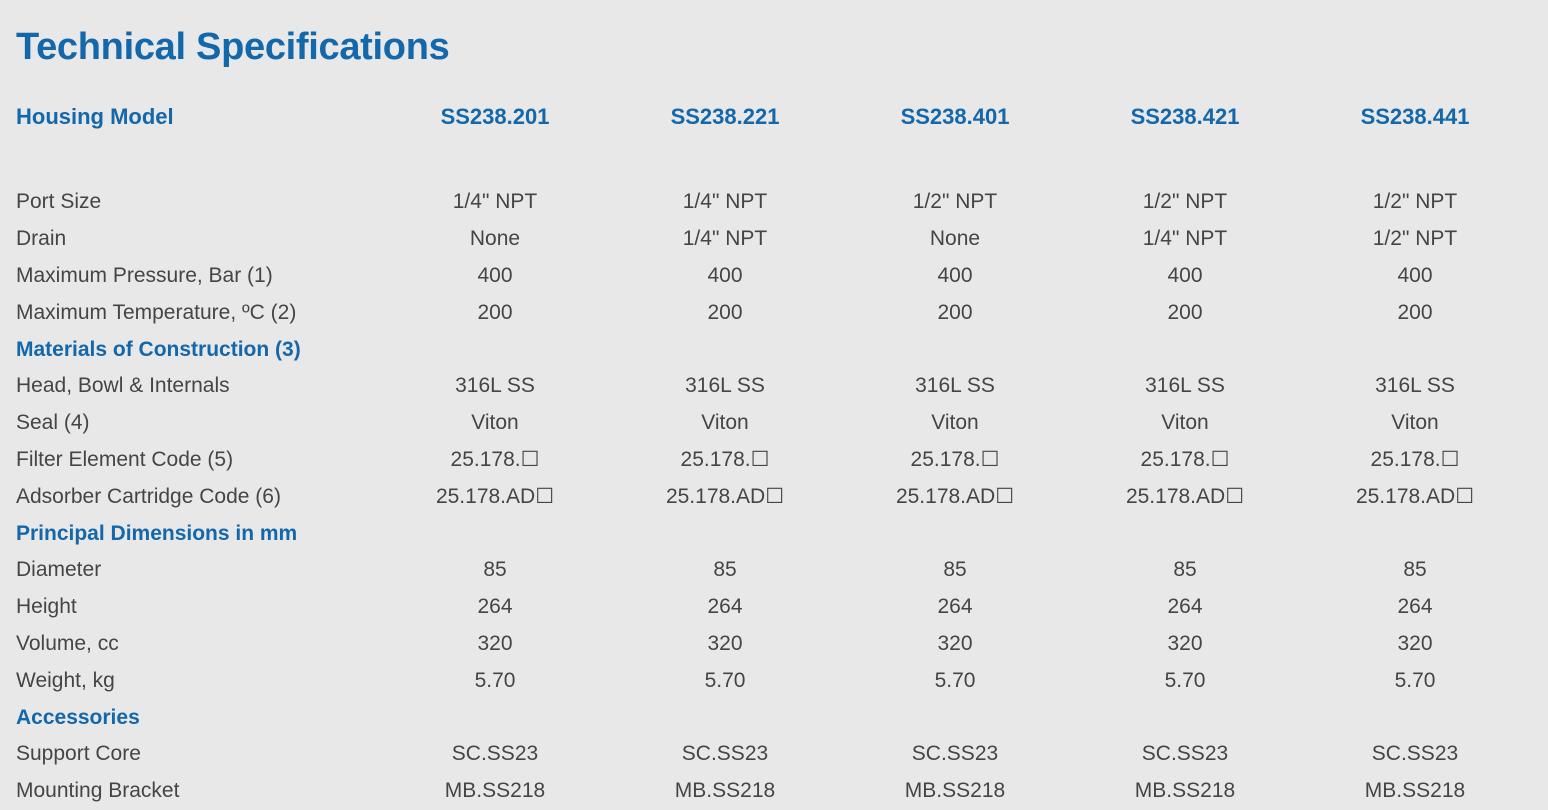 This screenshot has height=810, width=1548. Describe the element at coordinates (41, 239) in the screenshot. I see `row-label: Drain` at that location.